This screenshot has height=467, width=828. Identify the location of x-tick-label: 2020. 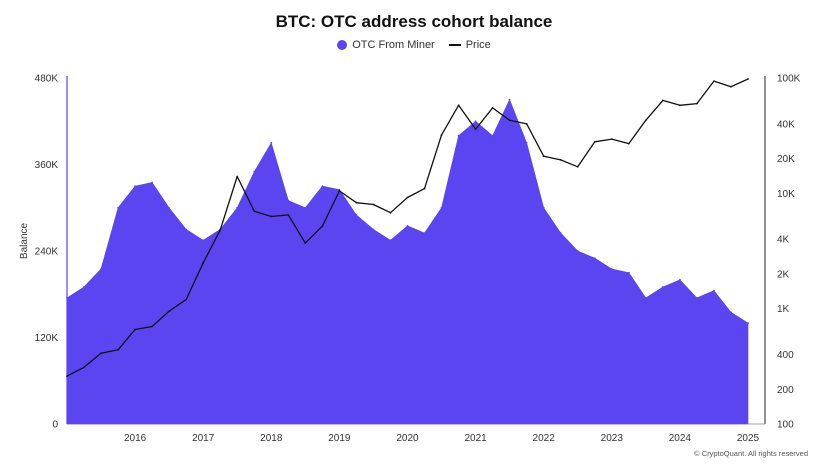
(407, 438).